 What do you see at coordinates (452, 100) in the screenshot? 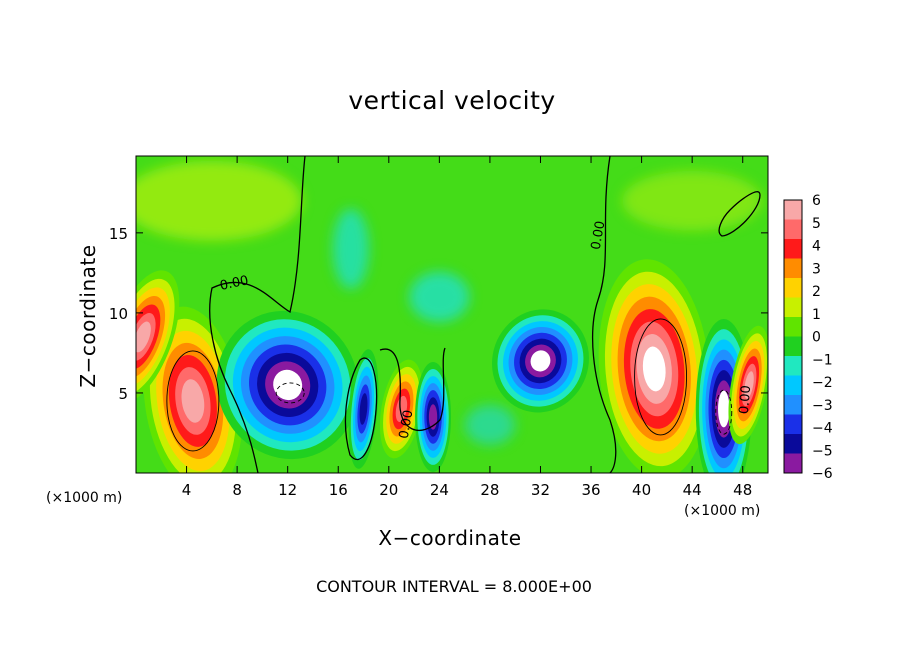
I see `chart-title: vertical velocity` at bounding box center [452, 100].